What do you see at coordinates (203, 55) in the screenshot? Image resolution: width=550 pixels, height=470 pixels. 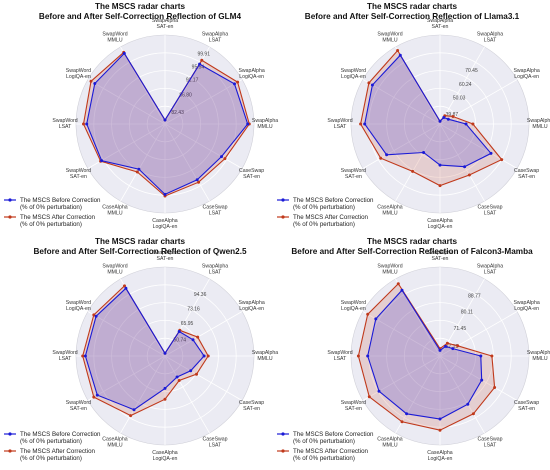 I see `radial-tick-label: 99.91` at bounding box center [203, 55].